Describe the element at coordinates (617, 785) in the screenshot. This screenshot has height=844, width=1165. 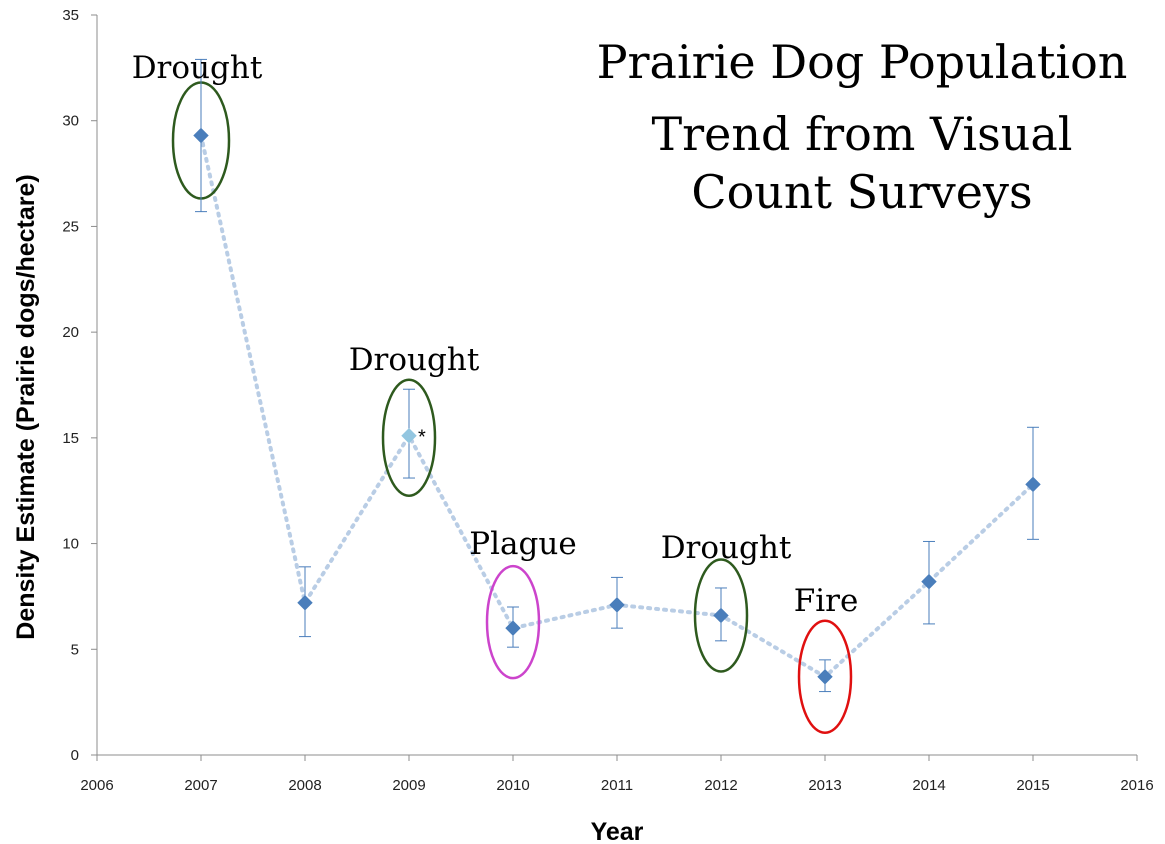
I see `x-tick-label: 2011` at that location.